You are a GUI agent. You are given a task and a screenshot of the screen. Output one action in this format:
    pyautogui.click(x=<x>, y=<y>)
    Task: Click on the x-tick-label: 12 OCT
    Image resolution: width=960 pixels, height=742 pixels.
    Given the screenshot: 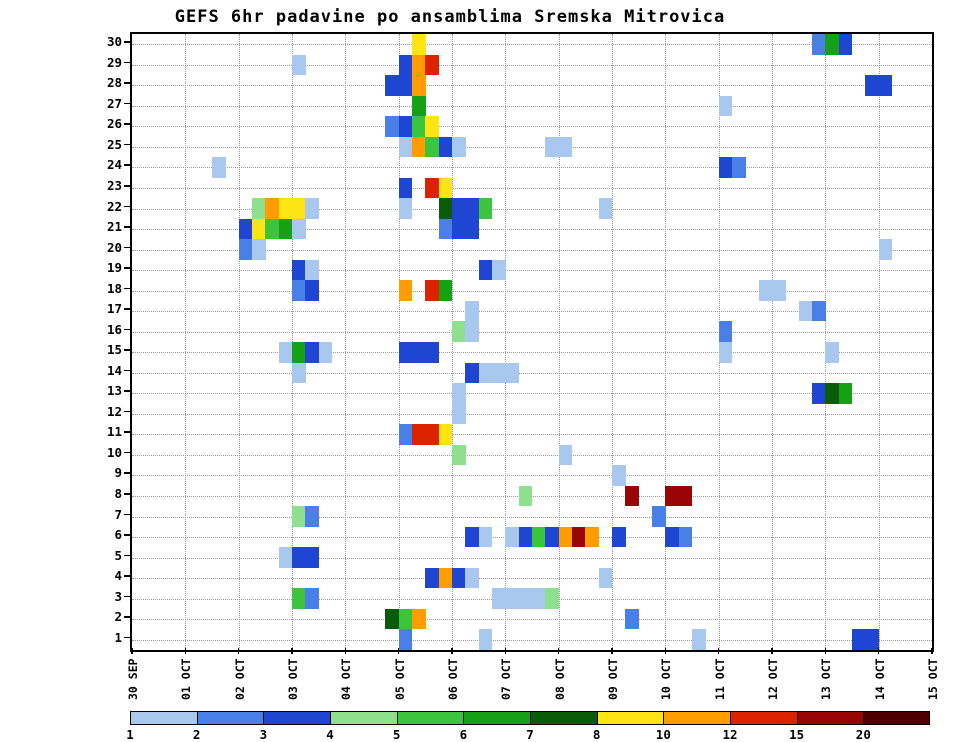 What is the action you would take?
    pyautogui.click(x=773, y=679)
    